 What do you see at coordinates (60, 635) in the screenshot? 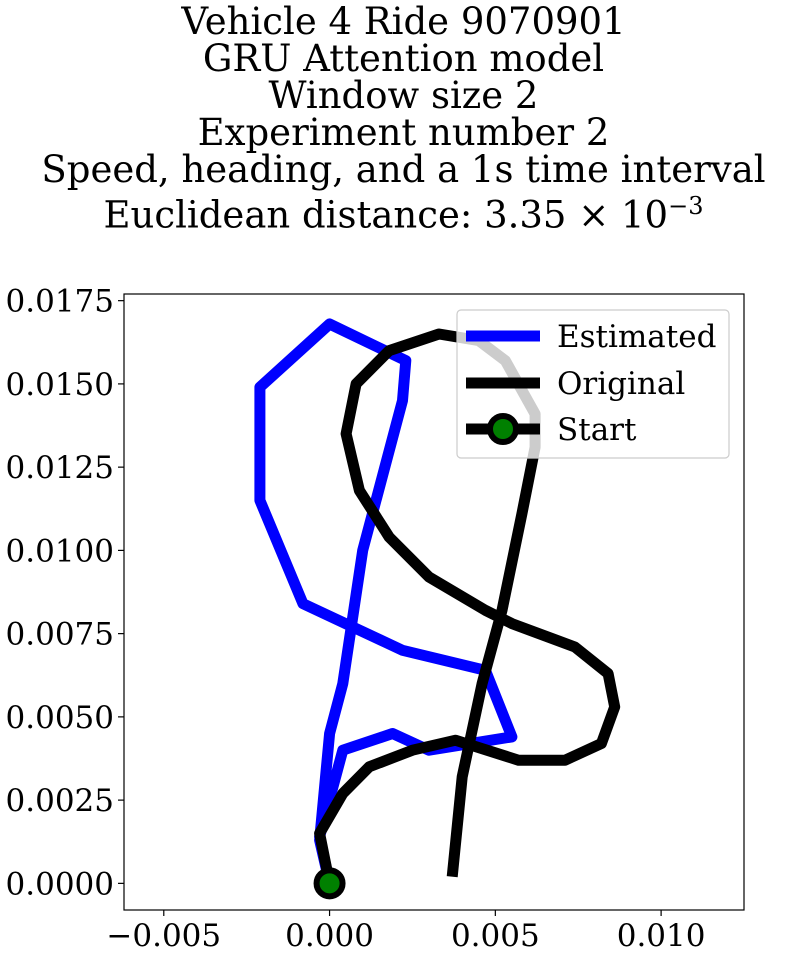
I see `y-tick-label: 0.0075` at bounding box center [60, 635].